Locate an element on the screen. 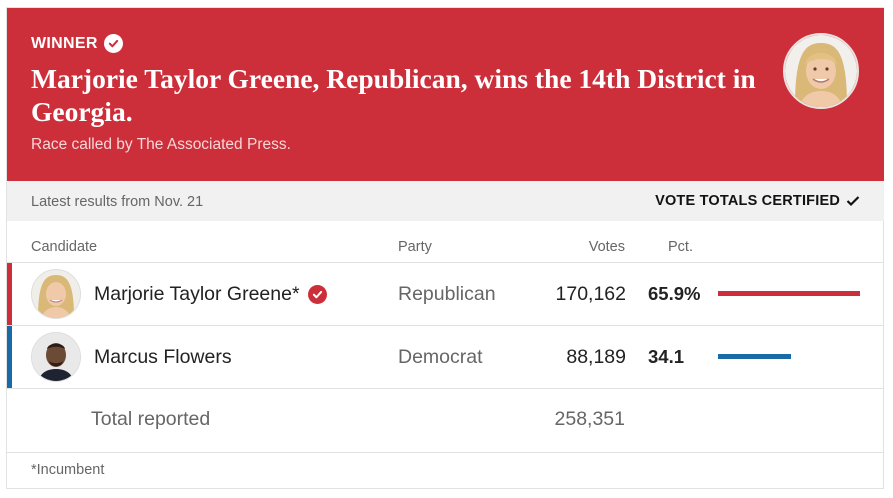 The height and width of the screenshot is (498, 893). candidate-name-text: Marjorie Taylor Greene* is located at coordinates (197, 294).